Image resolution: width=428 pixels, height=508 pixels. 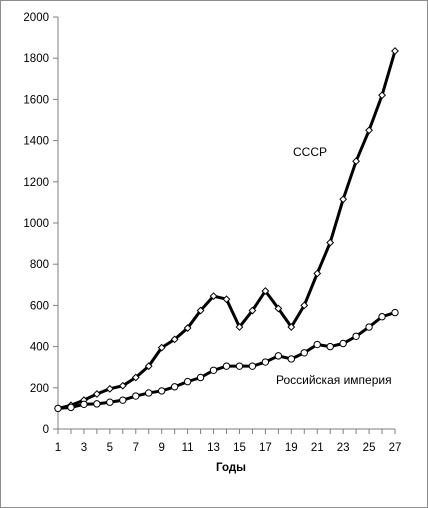 I want to click on x-tick-label: 15, so click(x=239, y=448).